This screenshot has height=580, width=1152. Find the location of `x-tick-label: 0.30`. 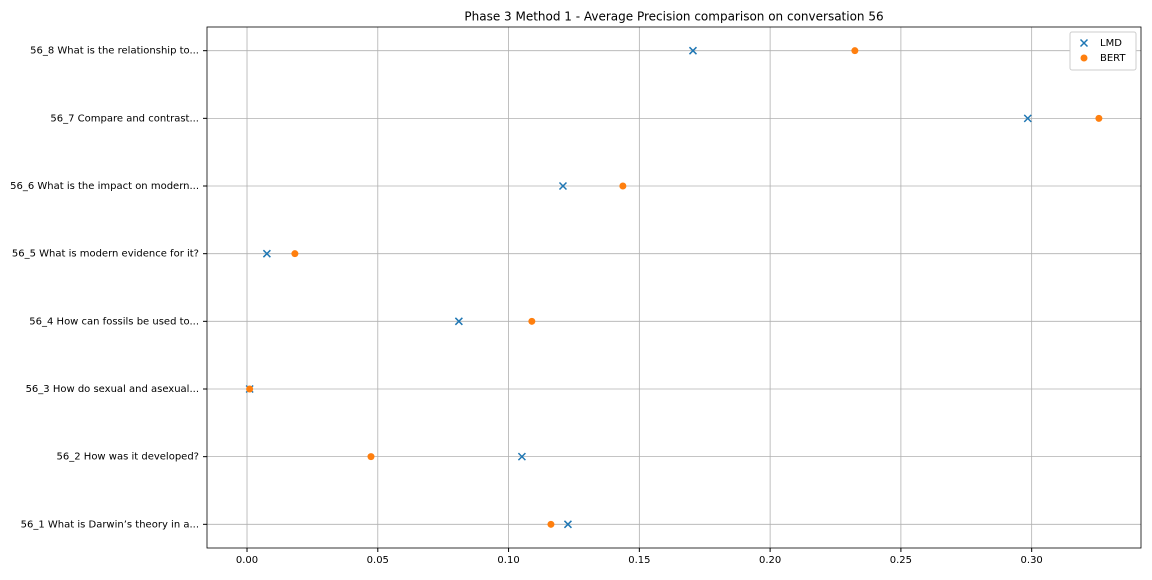

x-tick-label: 0.30 is located at coordinates (1032, 560).